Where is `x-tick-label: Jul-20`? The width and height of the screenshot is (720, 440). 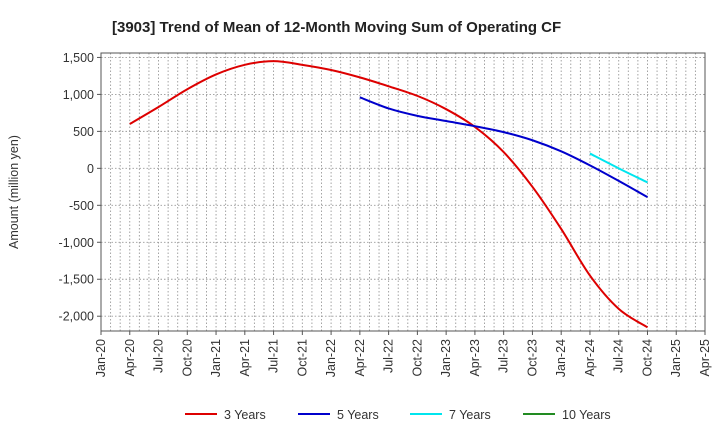
x-tick-label: Jul-20 is located at coordinates (159, 356).